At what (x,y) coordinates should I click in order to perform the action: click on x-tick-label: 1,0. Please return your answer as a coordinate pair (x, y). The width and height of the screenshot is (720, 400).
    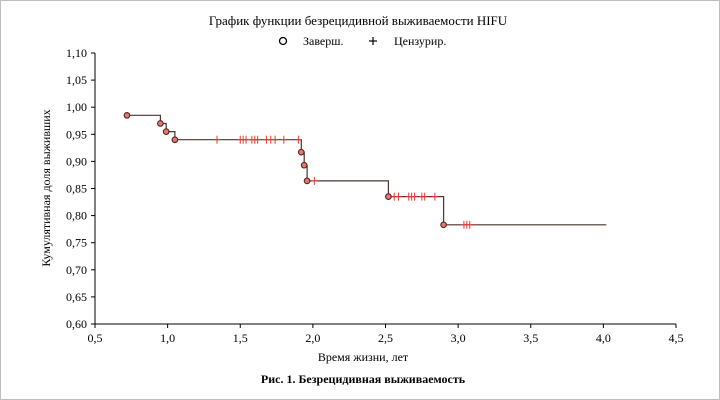
    Looking at the image, I should click on (167, 338).